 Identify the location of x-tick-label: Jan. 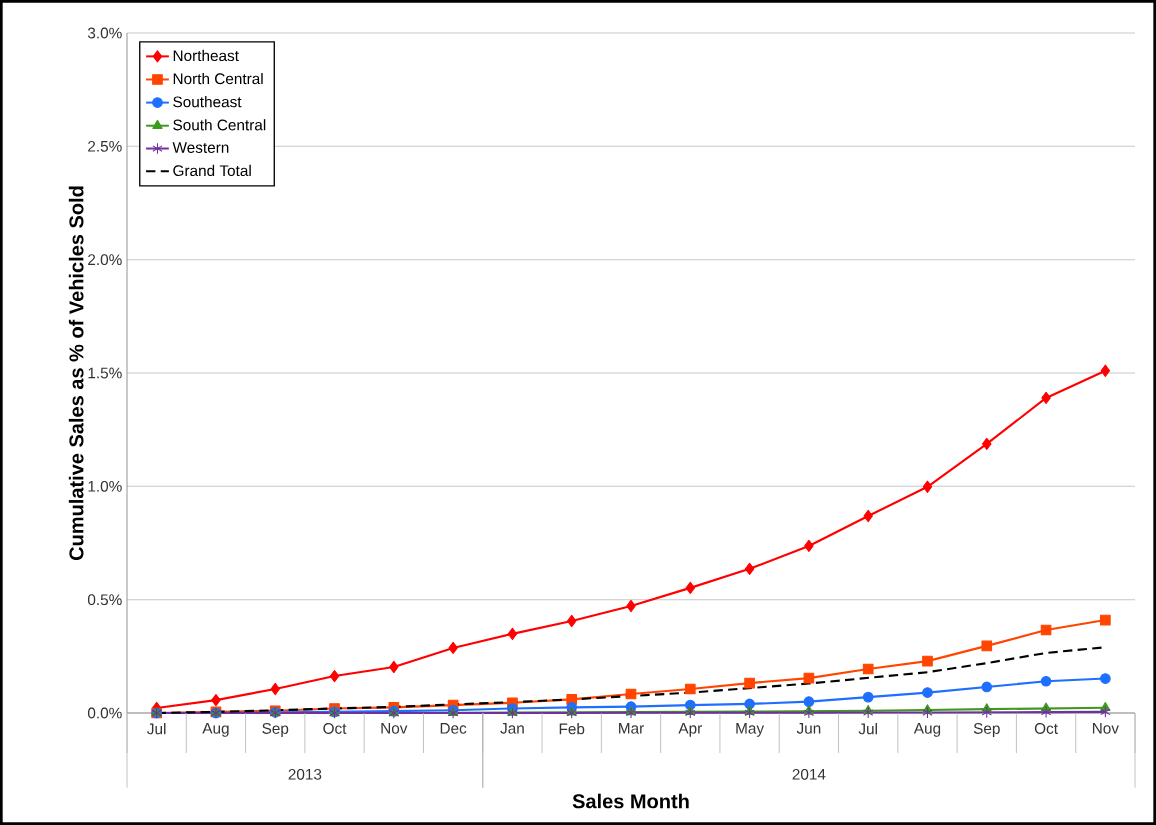
(512, 728).